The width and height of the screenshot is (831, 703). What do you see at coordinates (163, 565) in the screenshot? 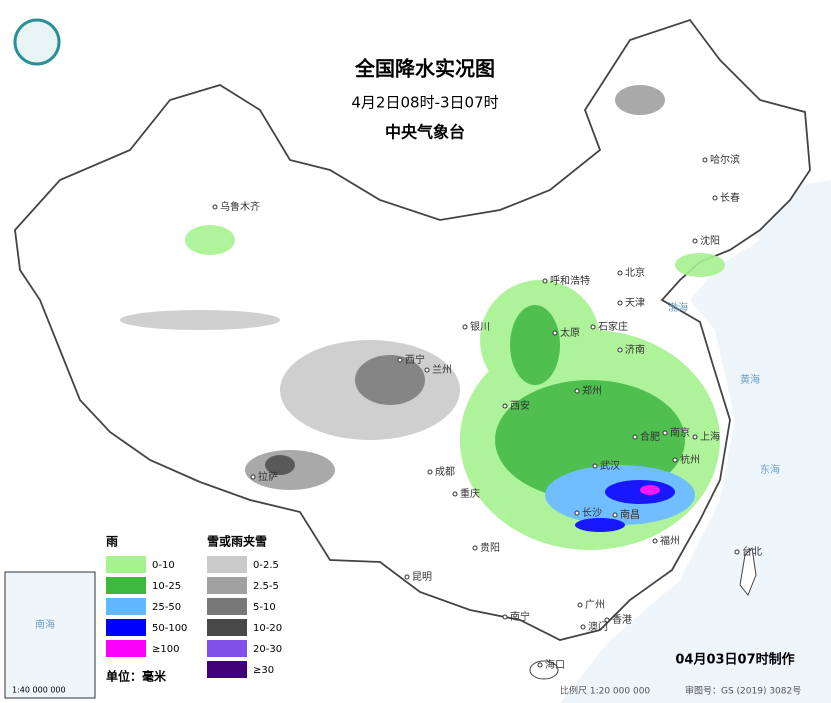
I see `legend-label: 0-10` at bounding box center [163, 565].